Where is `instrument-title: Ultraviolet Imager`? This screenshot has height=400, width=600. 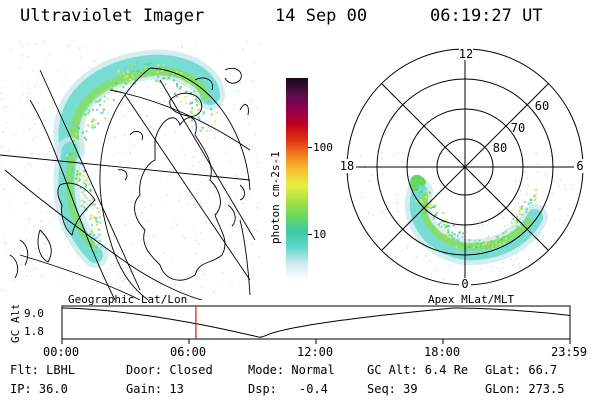 instrument-title: Ultraviolet Imager is located at coordinates (112, 16).